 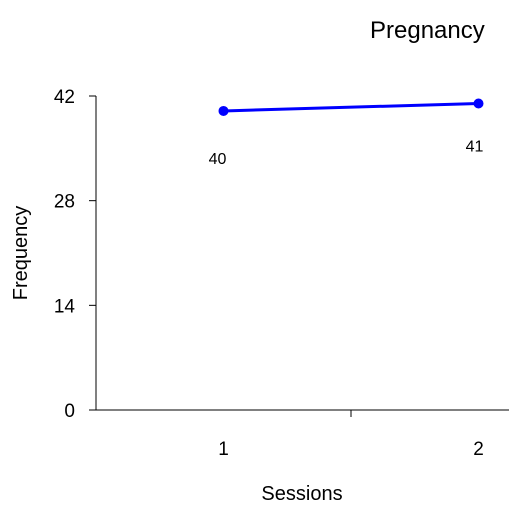 What do you see at coordinates (427, 30) in the screenshot?
I see `chart-title: Pregnancy` at bounding box center [427, 30].